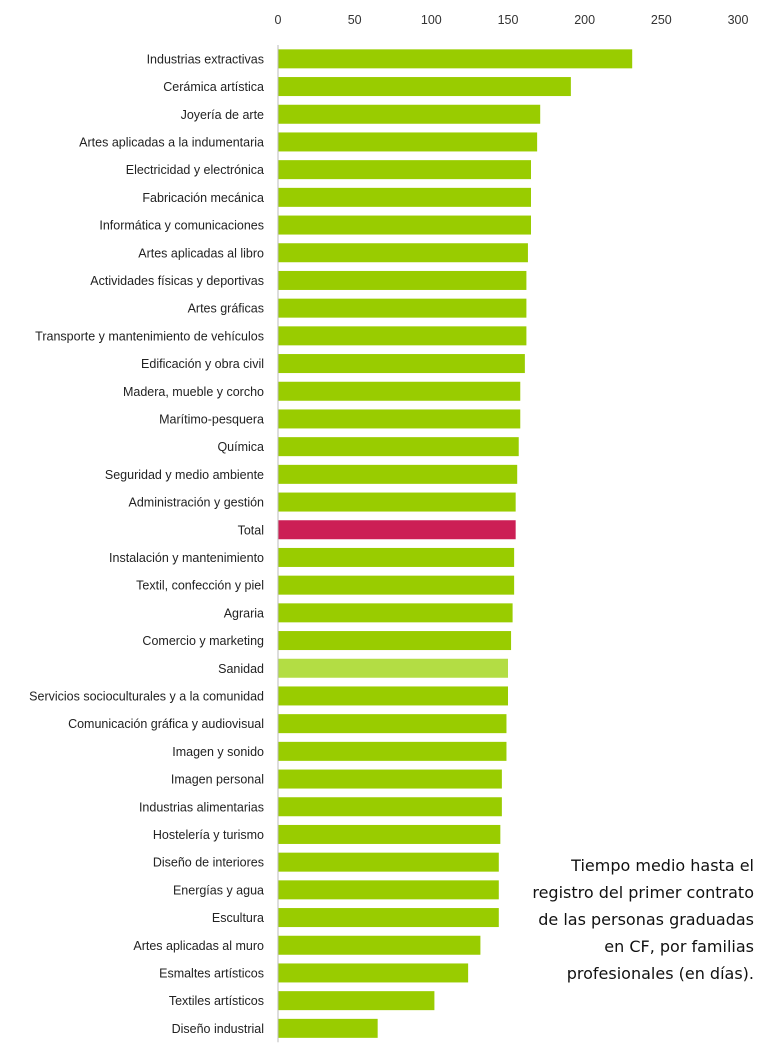 The width and height of the screenshot is (760, 1064). What do you see at coordinates (508, 20) in the screenshot?
I see `x-tick-label: 150` at bounding box center [508, 20].